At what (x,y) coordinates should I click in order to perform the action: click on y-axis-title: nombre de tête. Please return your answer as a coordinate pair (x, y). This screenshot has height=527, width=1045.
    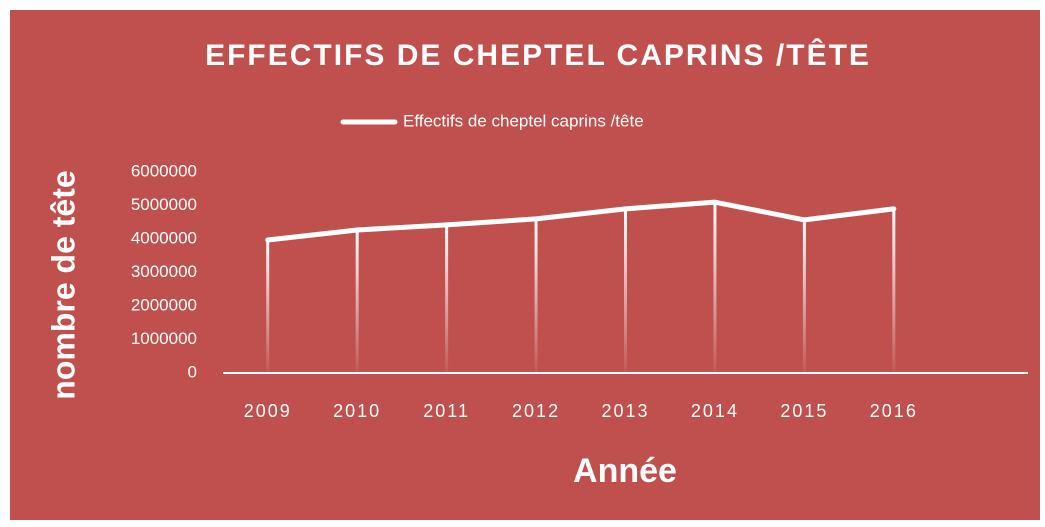
    Looking at the image, I should click on (63, 284).